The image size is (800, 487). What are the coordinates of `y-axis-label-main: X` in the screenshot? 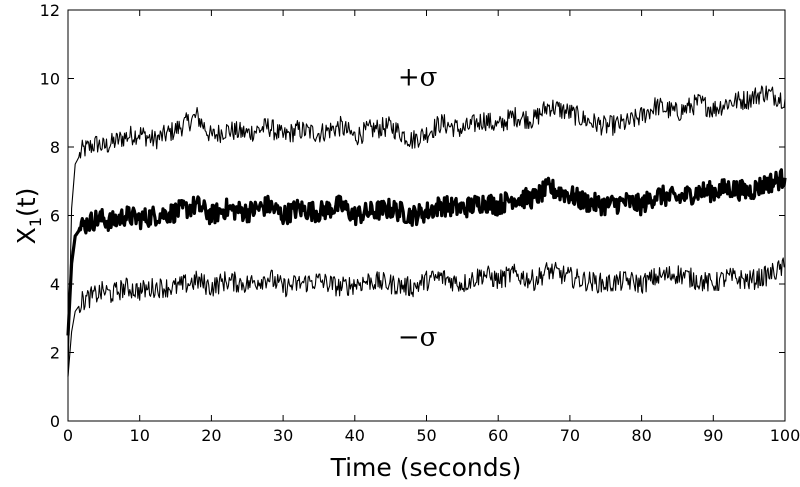 It's located at (26, 235).